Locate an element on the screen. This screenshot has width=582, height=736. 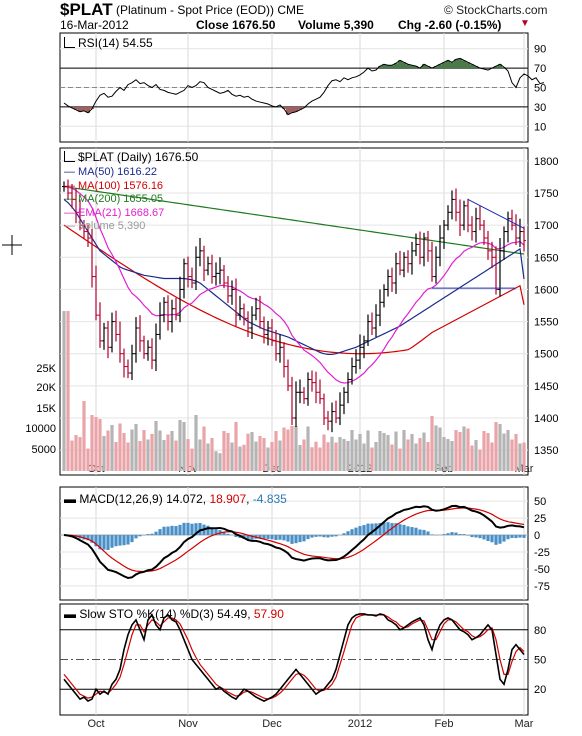
stoch-d-line is located at coordinates (294, 657).